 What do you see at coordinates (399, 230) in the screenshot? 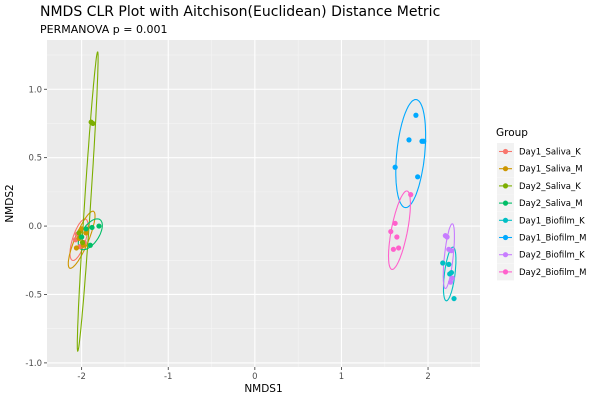
I see `ellipse-day2-biofilm-m` at bounding box center [399, 230].